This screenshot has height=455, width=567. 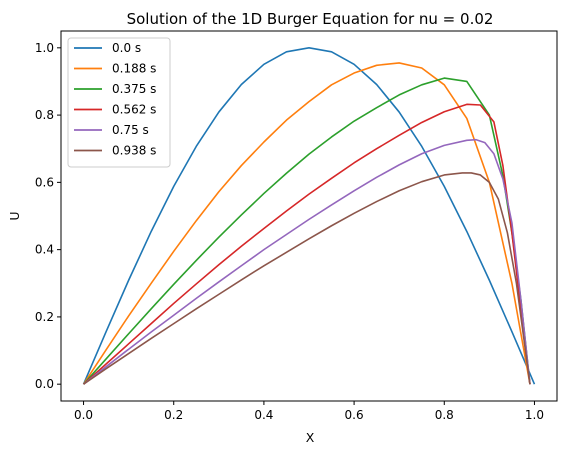 What do you see at coordinates (173, 415) in the screenshot?
I see `x-tick-label: 0.2` at bounding box center [173, 415].